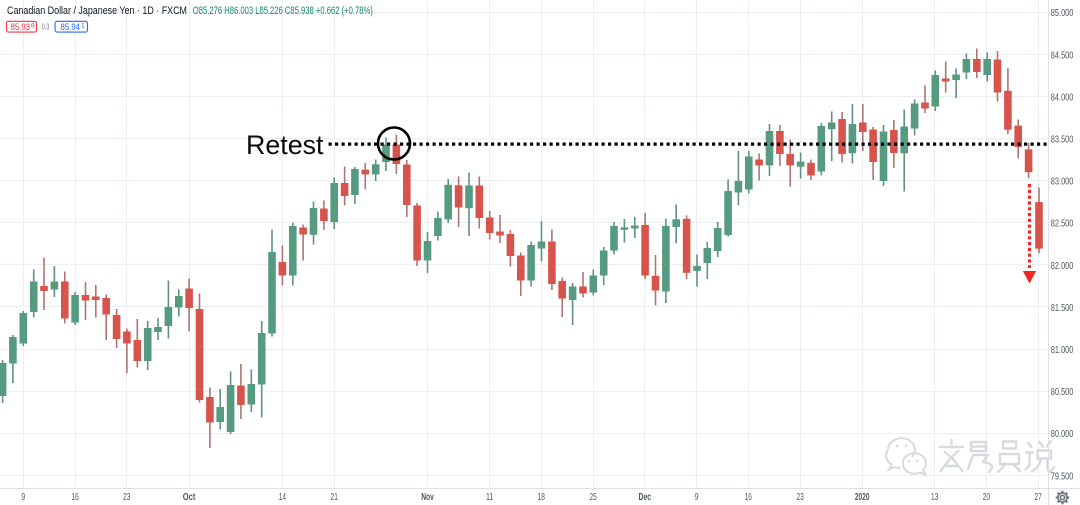 The image size is (1080, 505). Describe the element at coordinates (1038, 497) in the screenshot. I see `svg-text: 27` at that location.